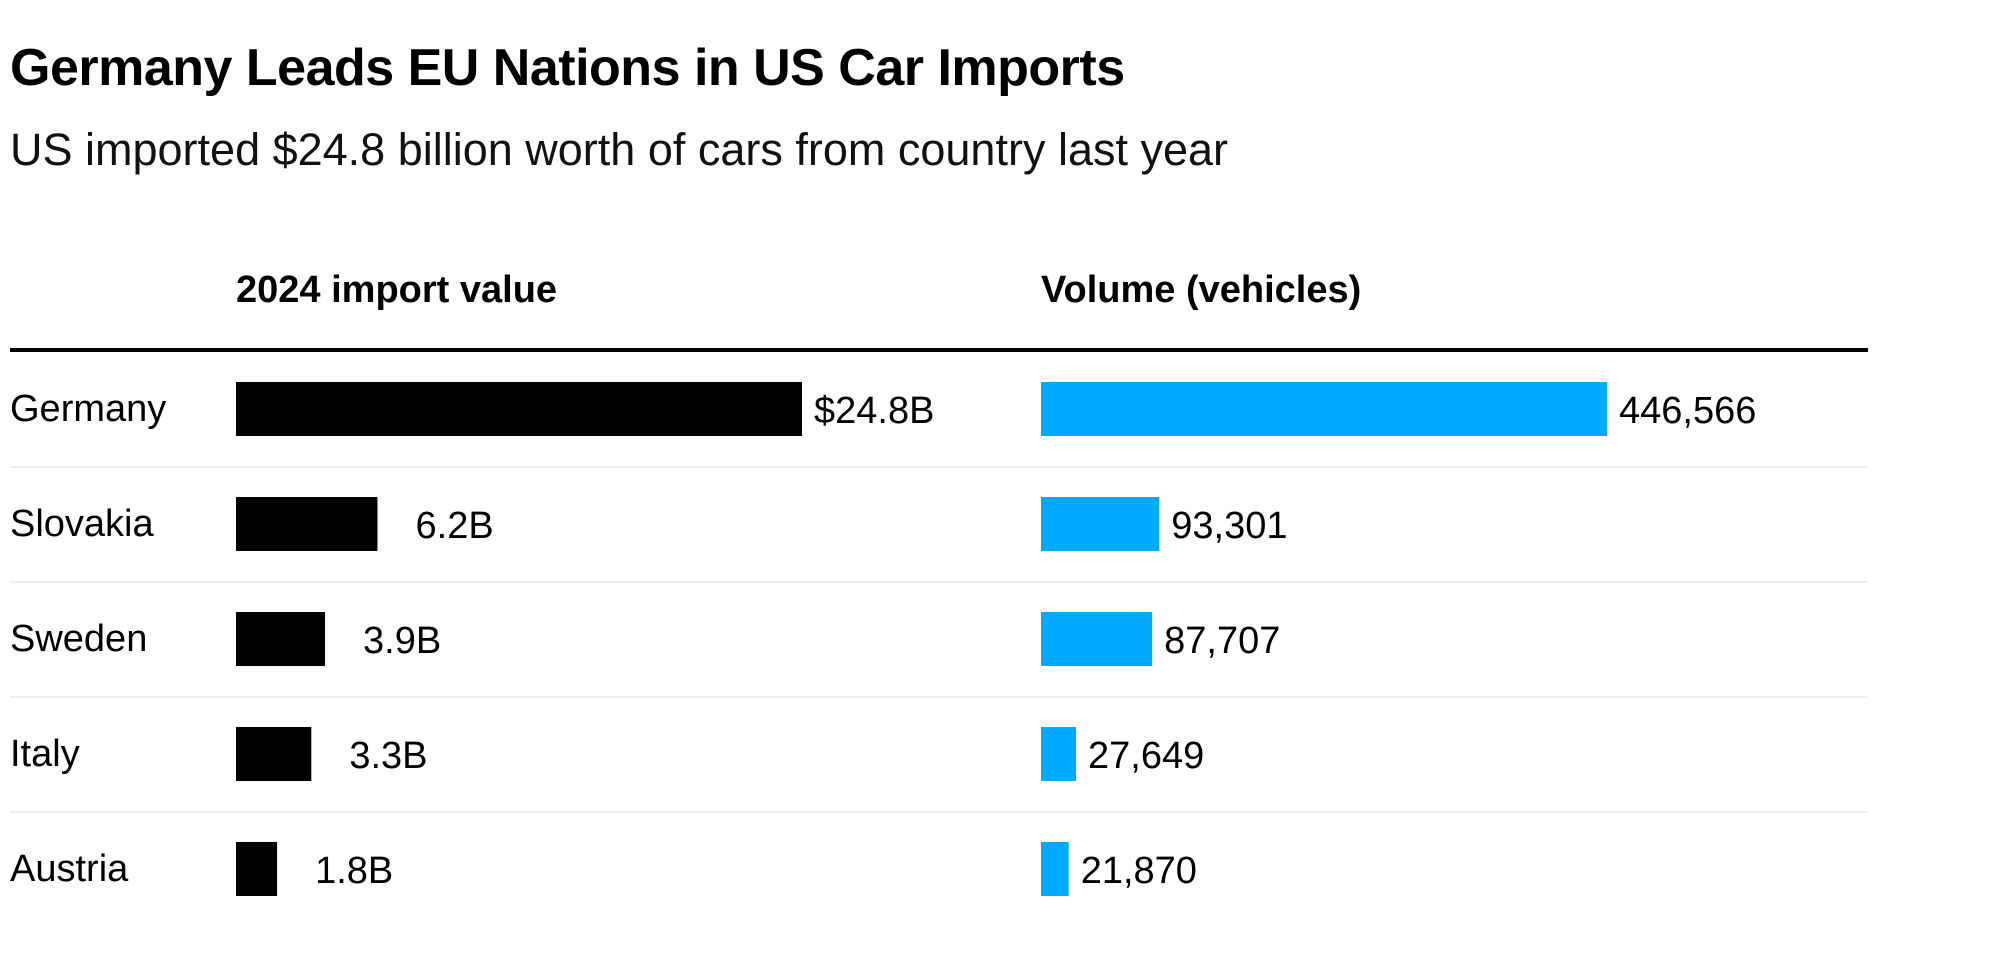 This screenshot has width=2000, height=953. I want to click on category-label: Italy, so click(45, 754).